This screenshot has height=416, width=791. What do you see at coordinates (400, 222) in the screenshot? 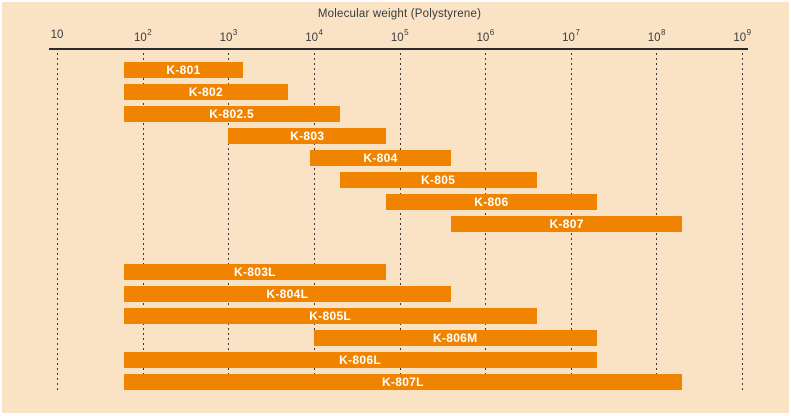
I see `gridline-10e5` at bounding box center [400, 222].